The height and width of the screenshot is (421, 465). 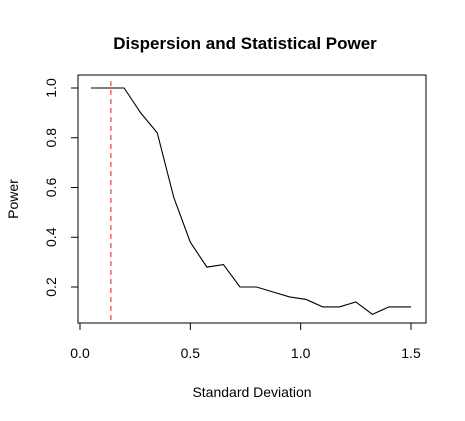 What do you see at coordinates (245, 43) in the screenshot?
I see `chart-title: Dispersion and Statistical Power` at bounding box center [245, 43].